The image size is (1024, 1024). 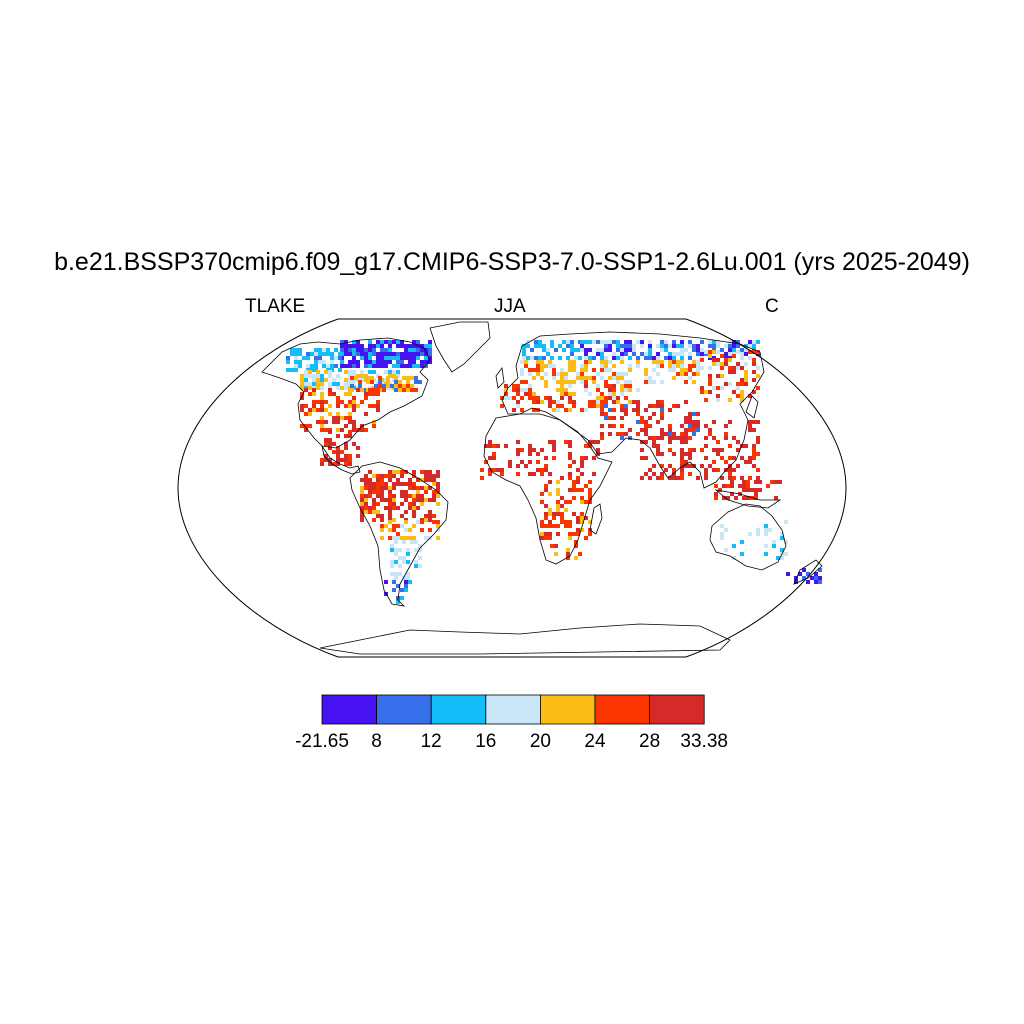 I want to click on colorbar-label-4: 20, so click(x=540, y=741).